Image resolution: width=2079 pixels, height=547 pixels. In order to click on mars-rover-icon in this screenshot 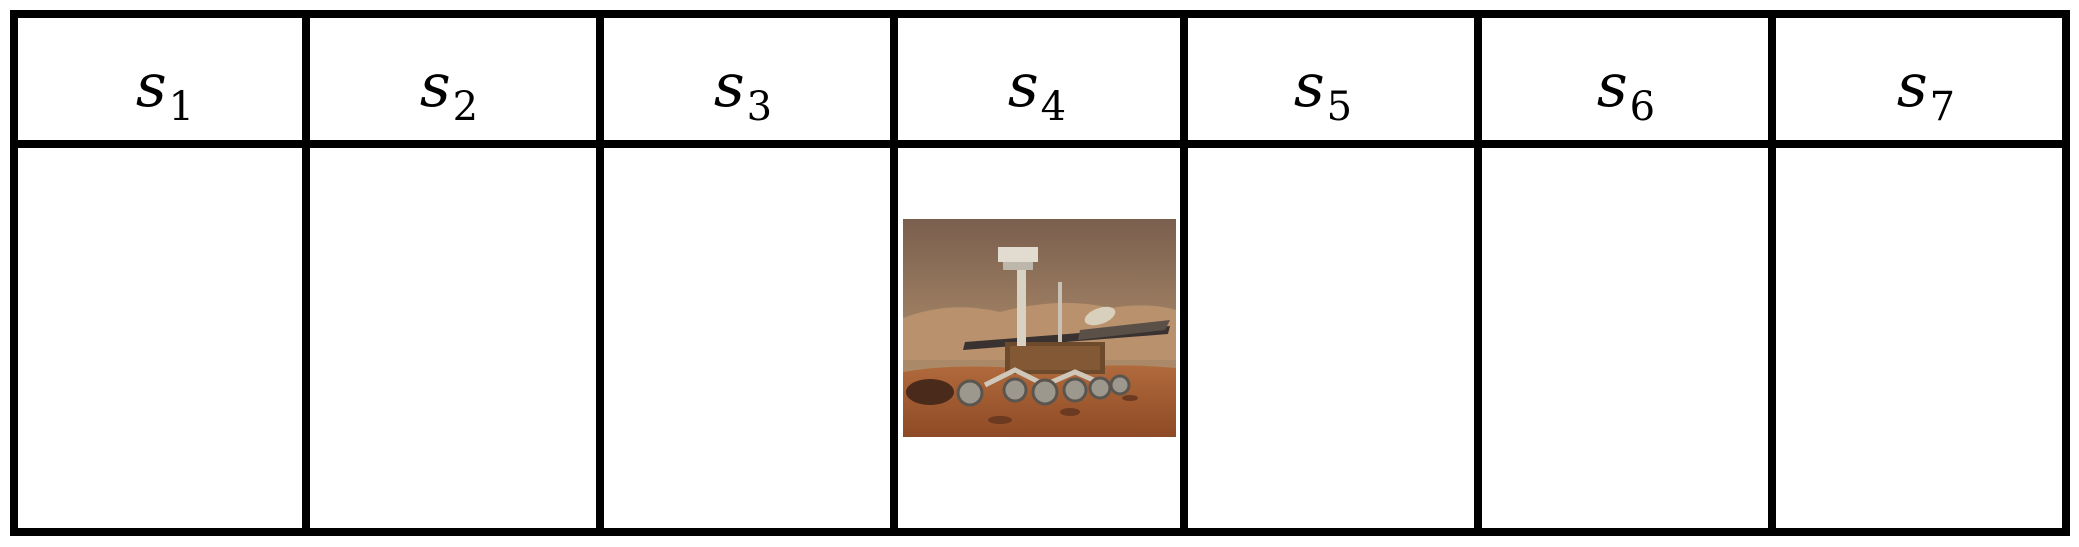, I will do `click(1039, 328)`.